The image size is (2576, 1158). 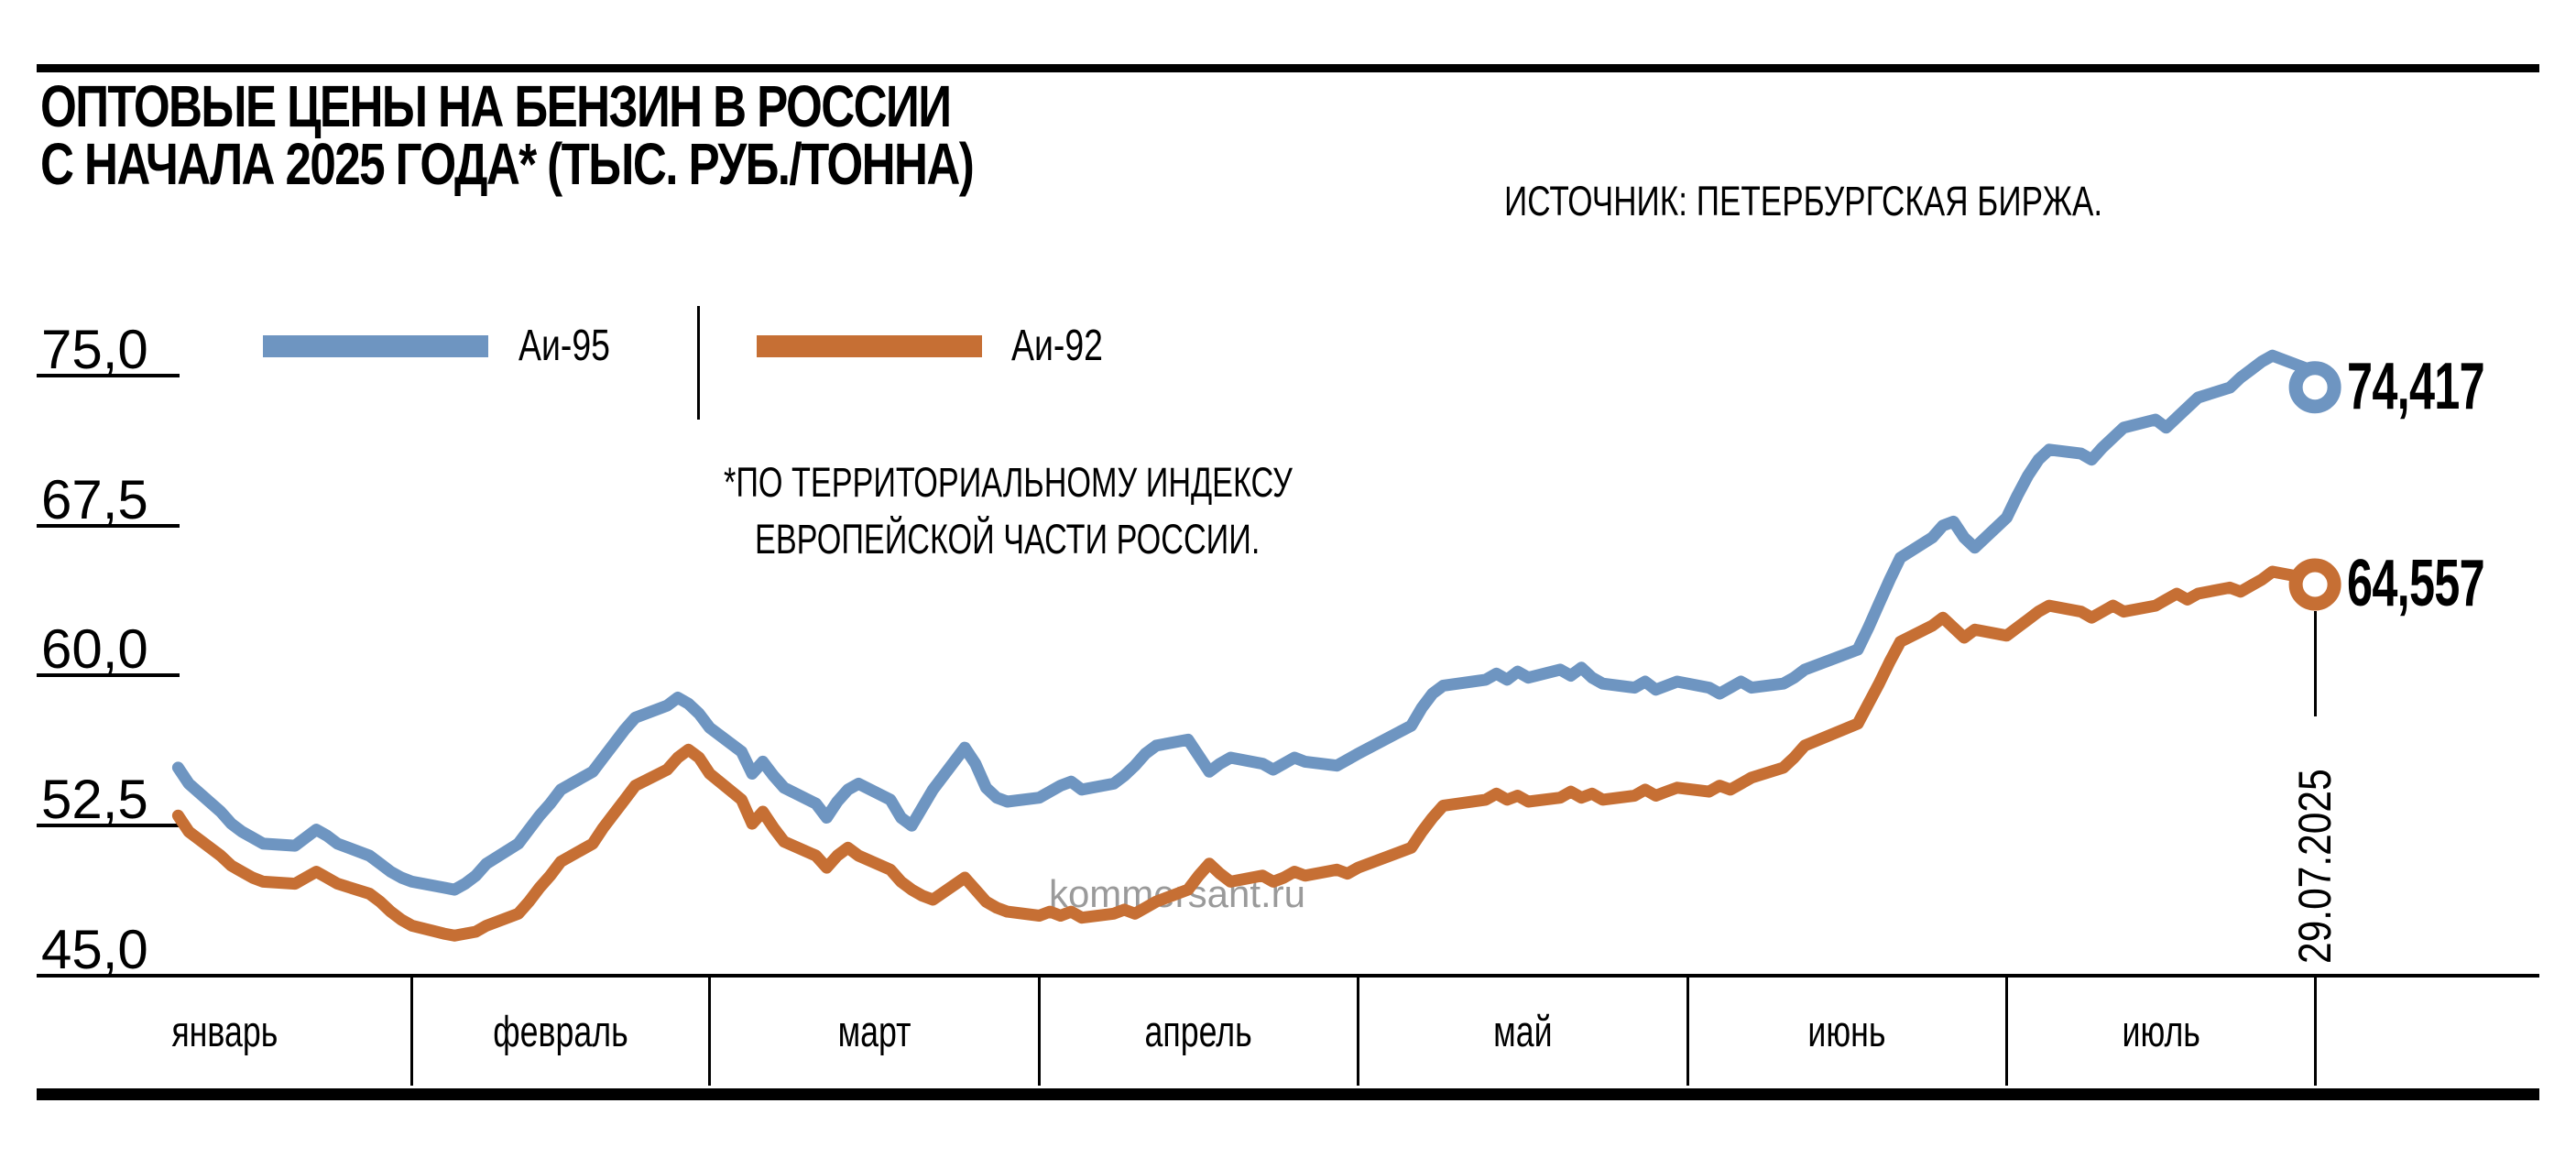 What do you see at coordinates (508, 164) in the screenshot?
I see `page-title-line2: С НАЧАЛА 2025 ГОДА* (ТЫС. РУБ./ТОННА)` at bounding box center [508, 164].